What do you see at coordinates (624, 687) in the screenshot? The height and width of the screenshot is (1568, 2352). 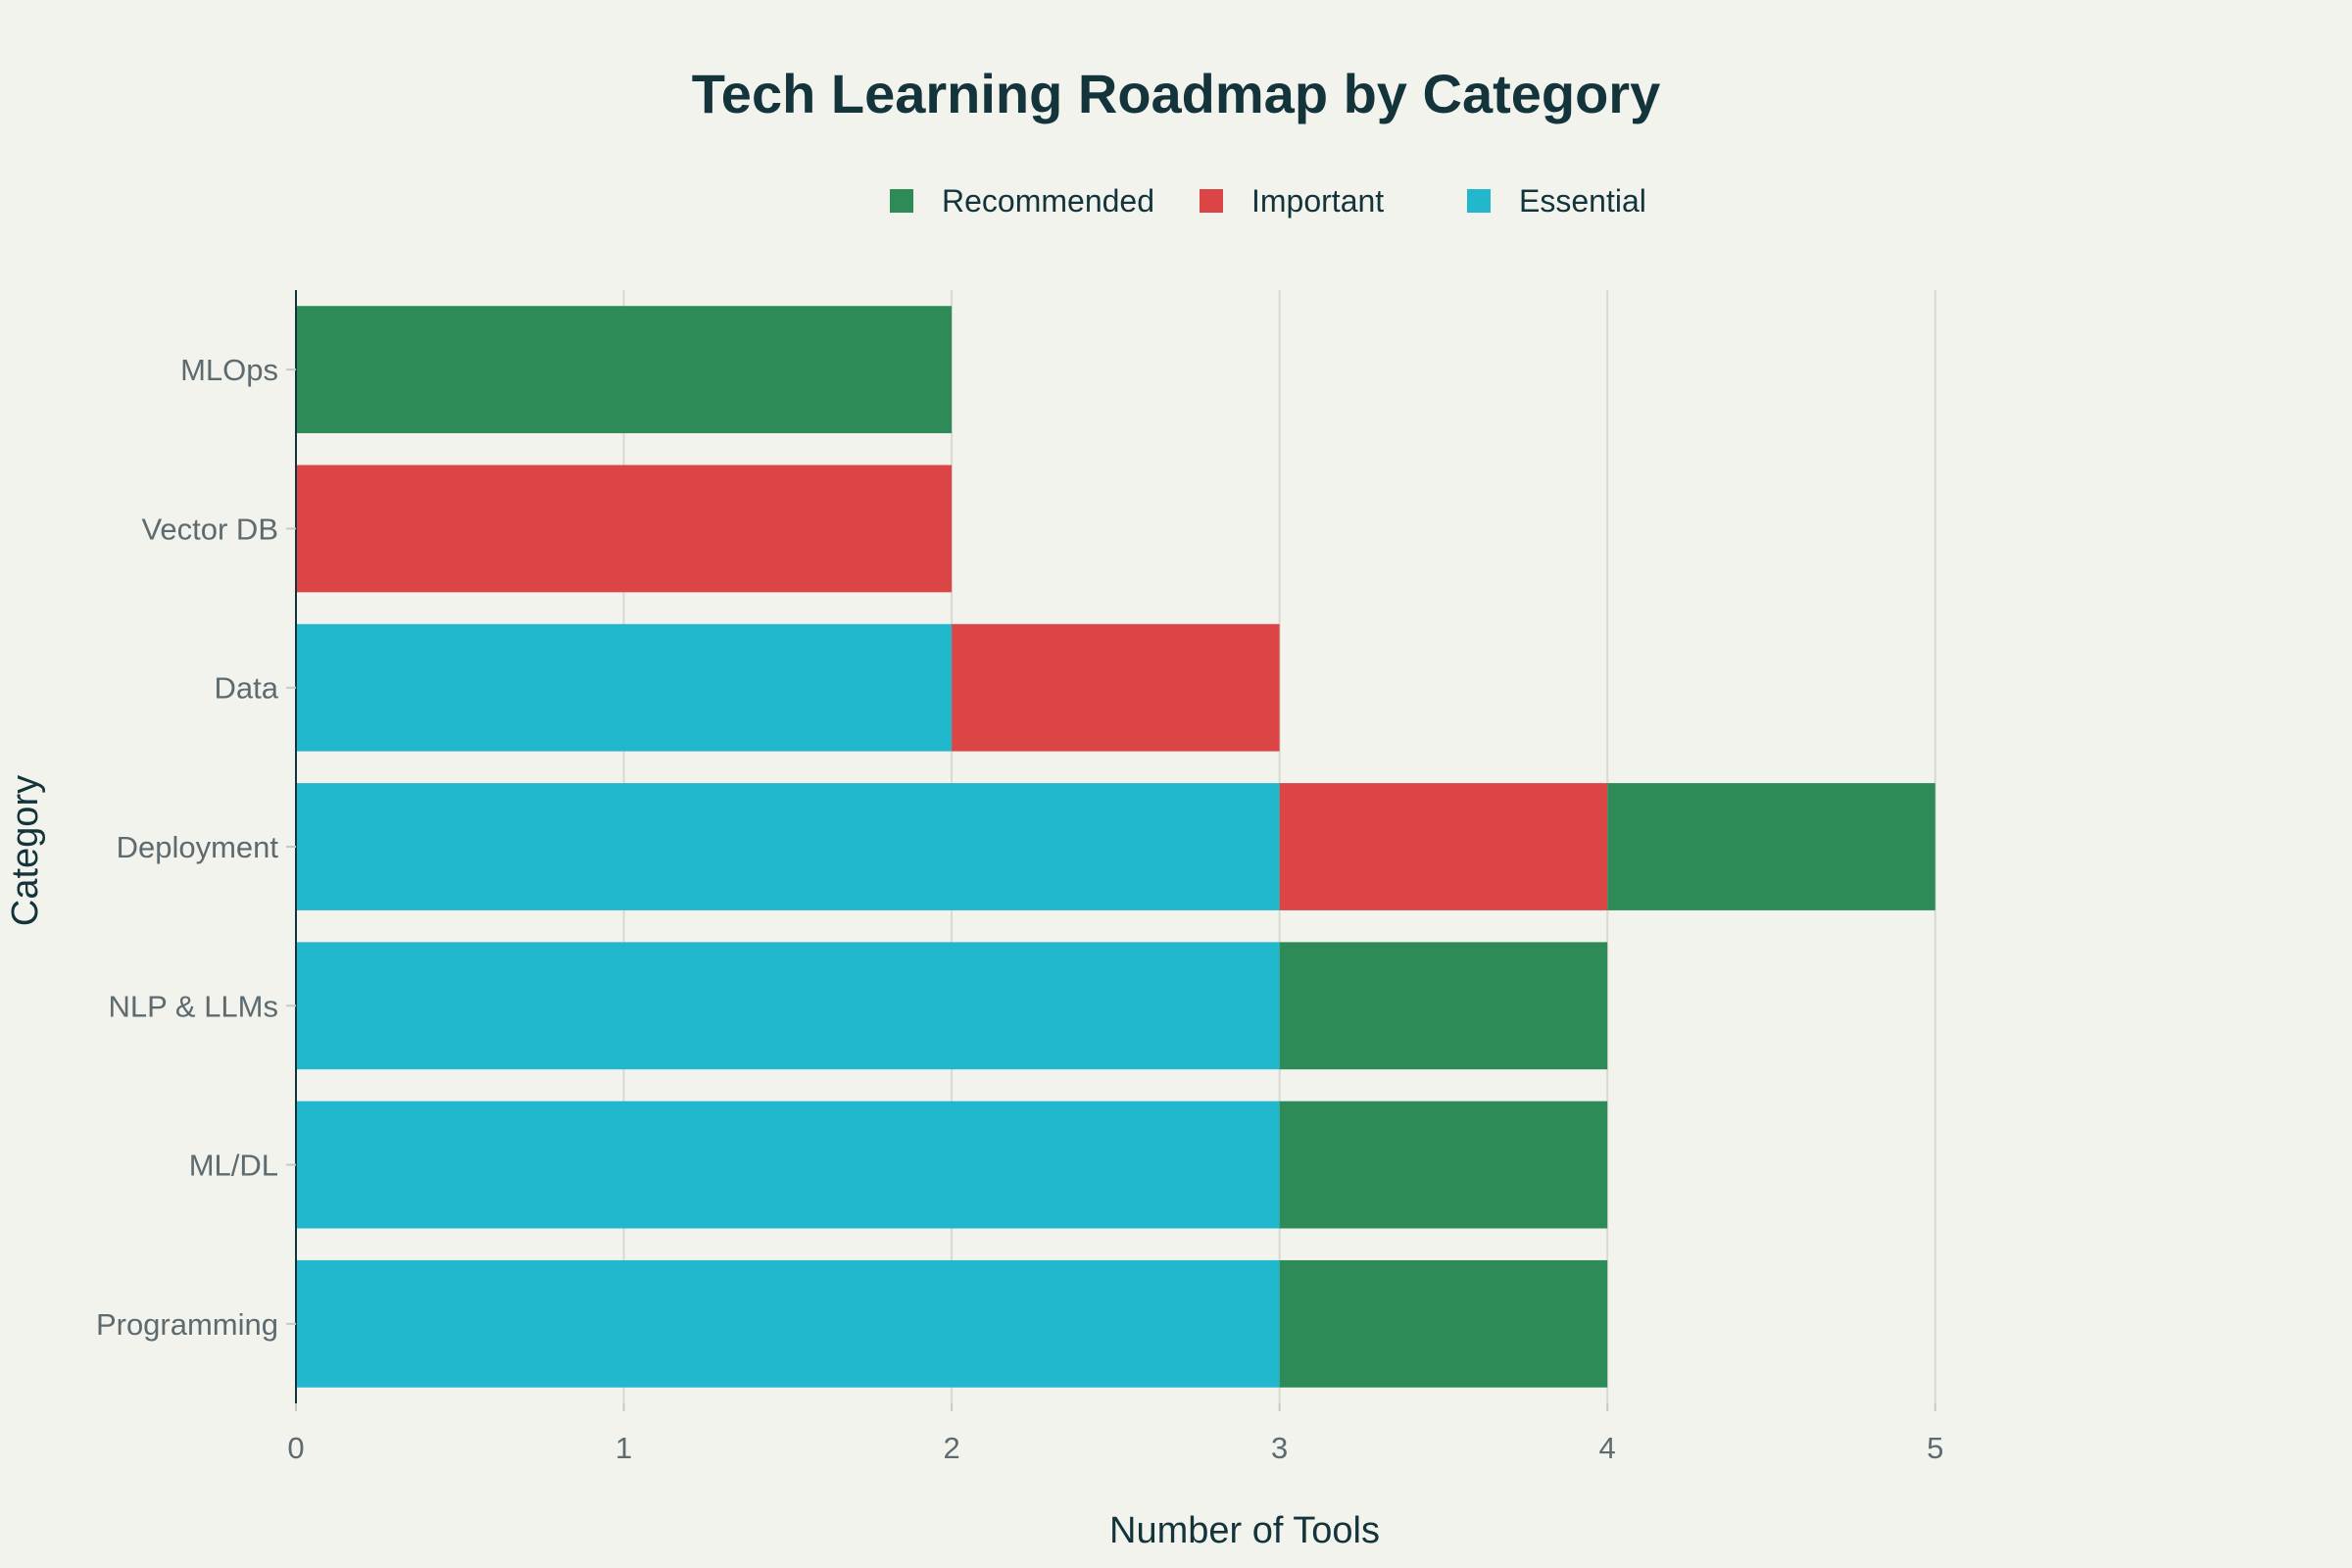 I see `bar-segment-essential-data` at bounding box center [624, 687].